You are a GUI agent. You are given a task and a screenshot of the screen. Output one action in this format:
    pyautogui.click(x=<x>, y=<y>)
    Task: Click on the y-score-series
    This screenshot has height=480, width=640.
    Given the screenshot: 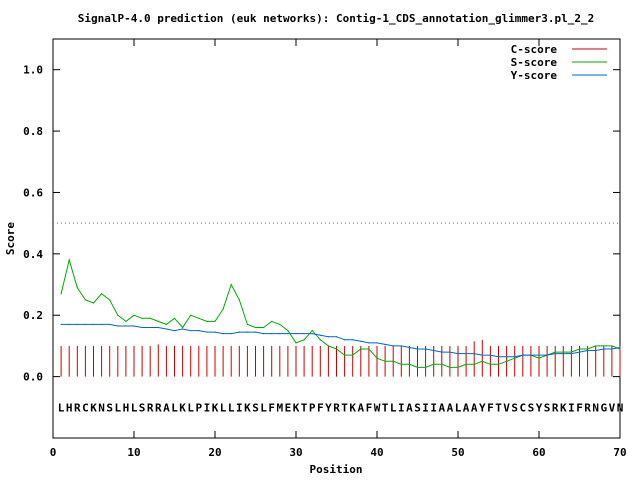 What is the action you would take?
    pyautogui.click(x=340, y=340)
    